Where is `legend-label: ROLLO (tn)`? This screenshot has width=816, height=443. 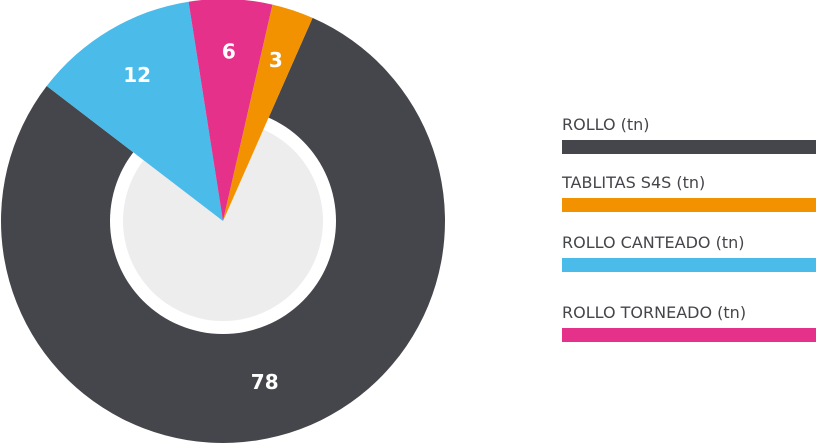 legend-label: ROLLO (tn) is located at coordinates (606, 124).